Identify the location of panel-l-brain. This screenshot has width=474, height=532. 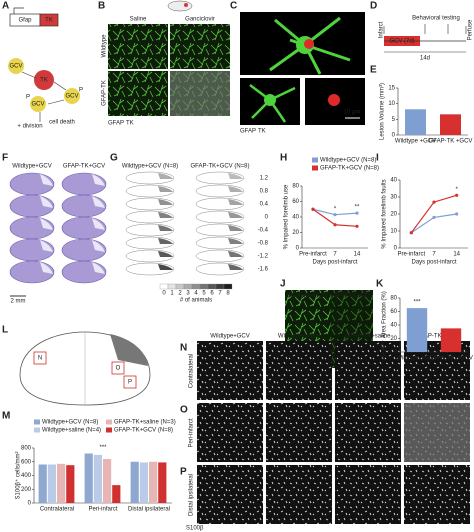
(85, 368).